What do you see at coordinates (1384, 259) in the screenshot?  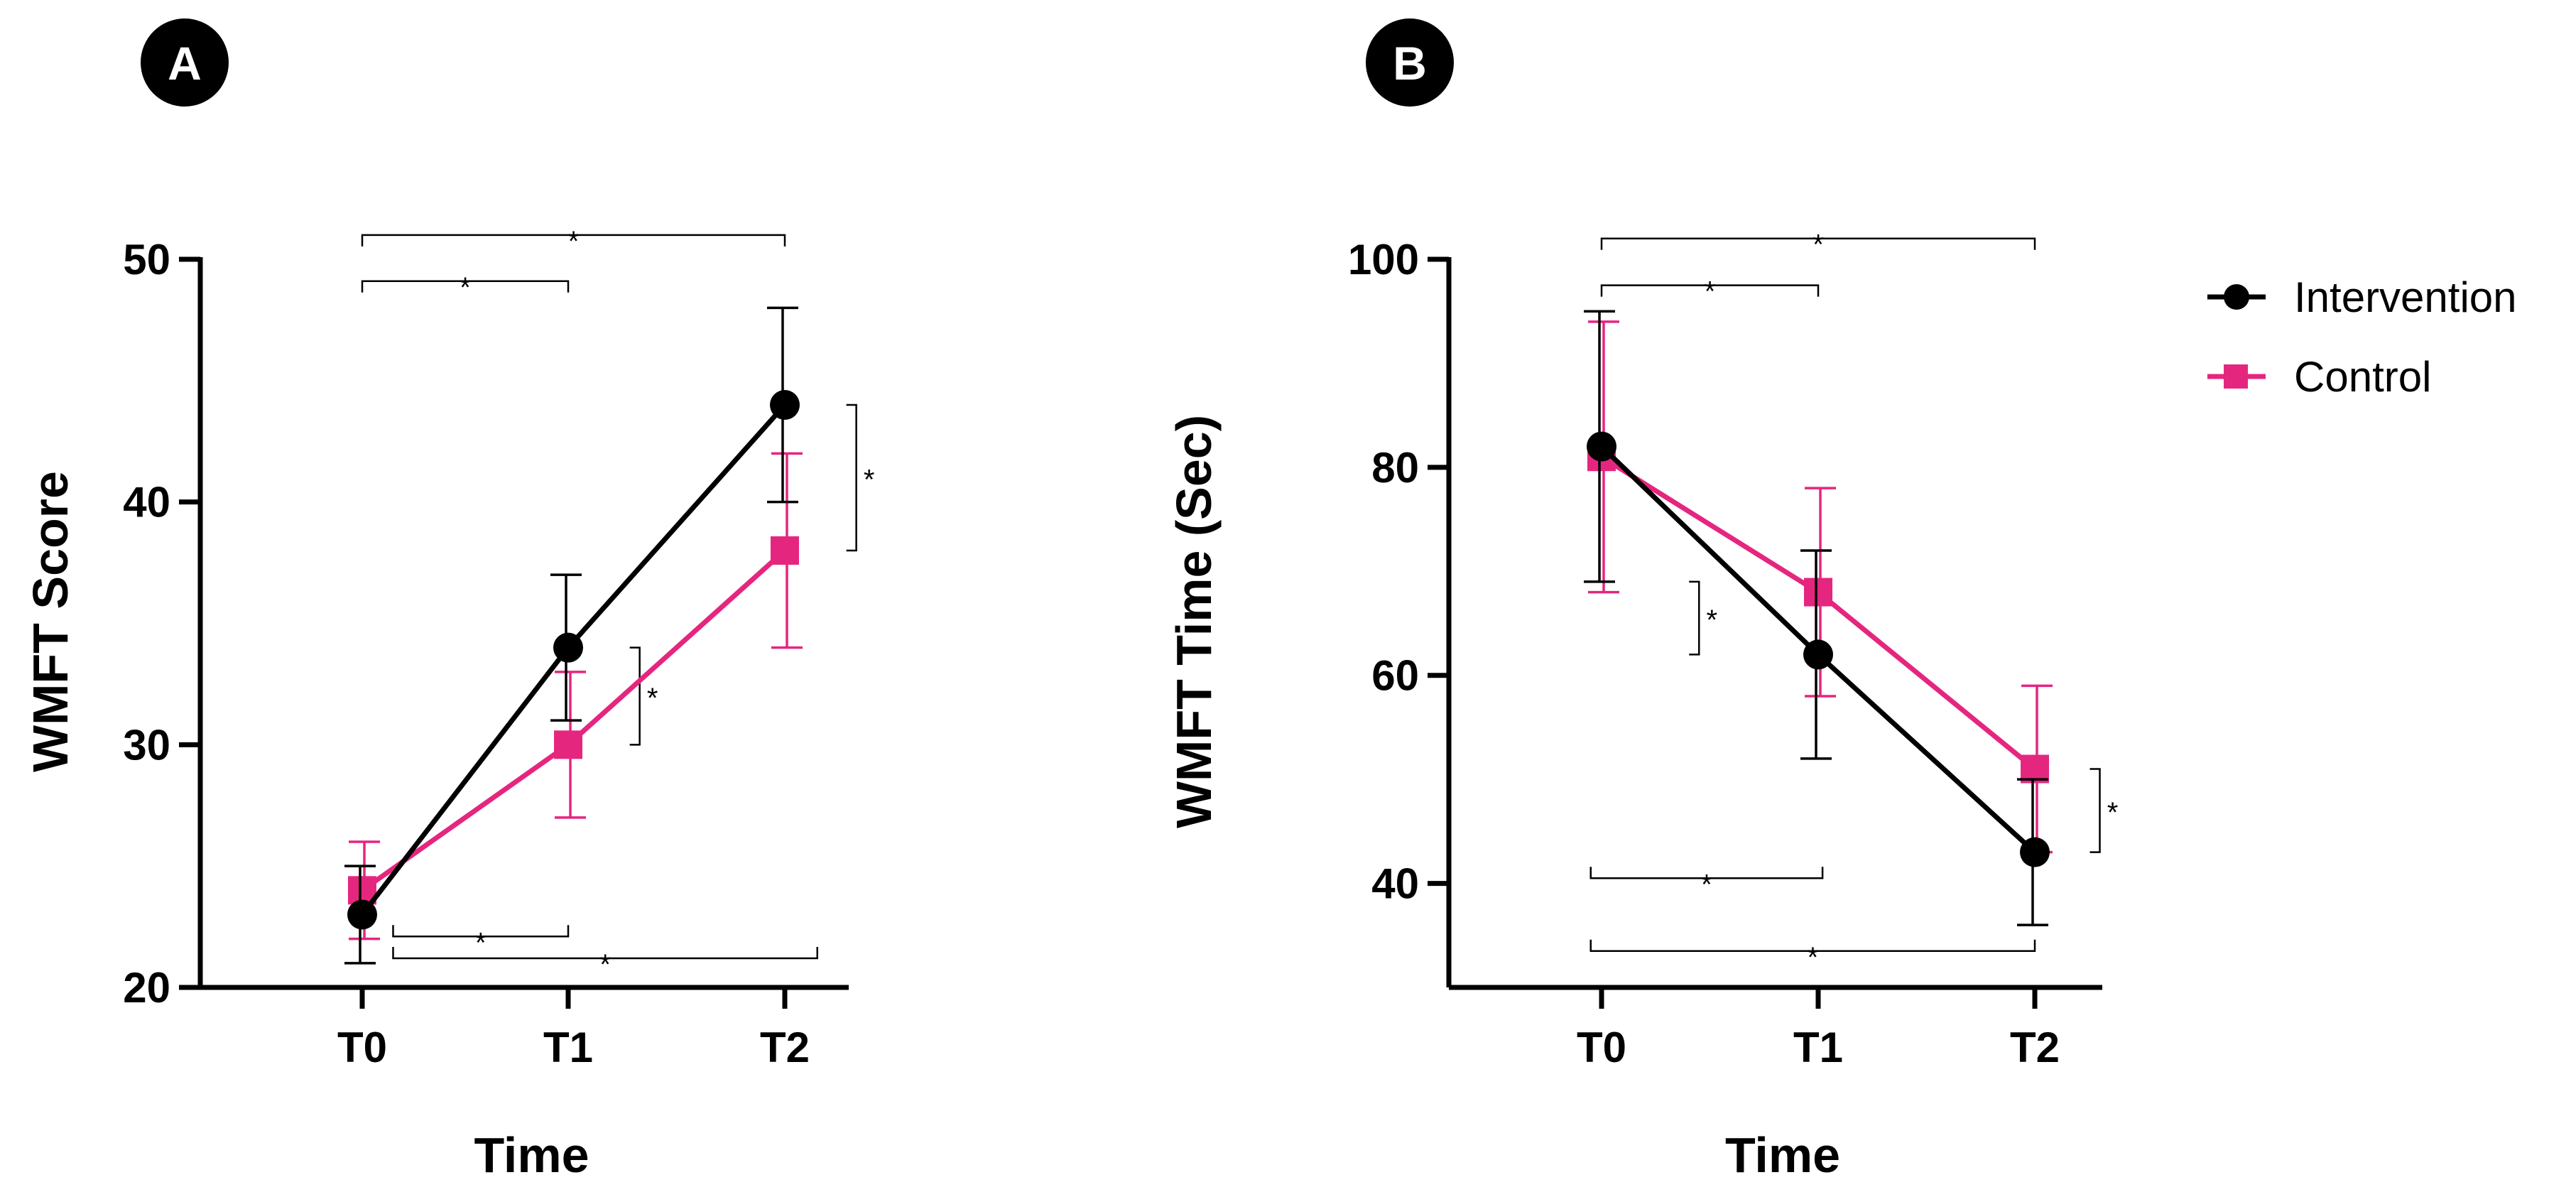 I see `y-tick-label: 100` at bounding box center [1384, 259].